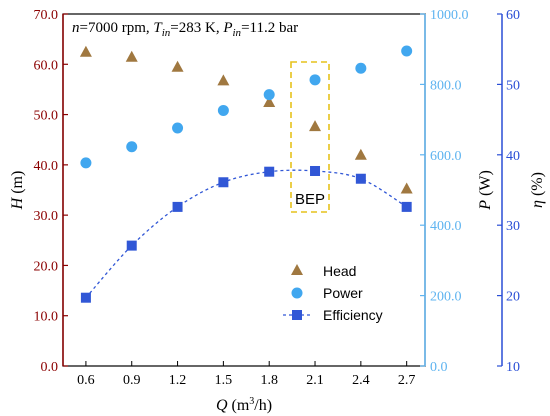 The image size is (550, 416). Describe the element at coordinates (444, 191) in the screenshot. I see `power-axis-ticks: 0.0 200.0 400.0 600.0 800.0 1000.0` at that location.